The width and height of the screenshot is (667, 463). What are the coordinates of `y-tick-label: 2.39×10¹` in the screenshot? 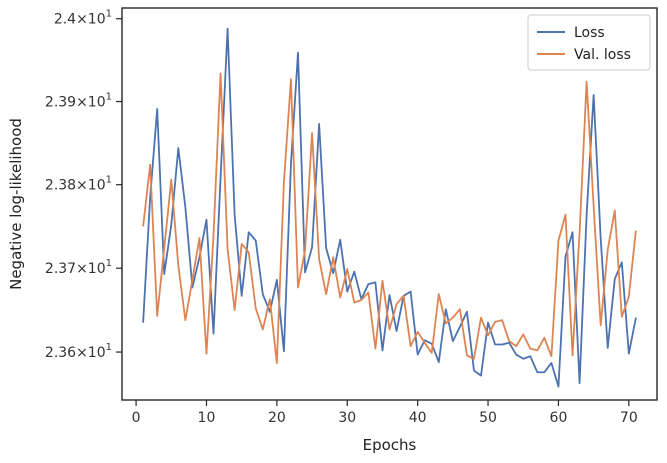 It's located at (78, 101).